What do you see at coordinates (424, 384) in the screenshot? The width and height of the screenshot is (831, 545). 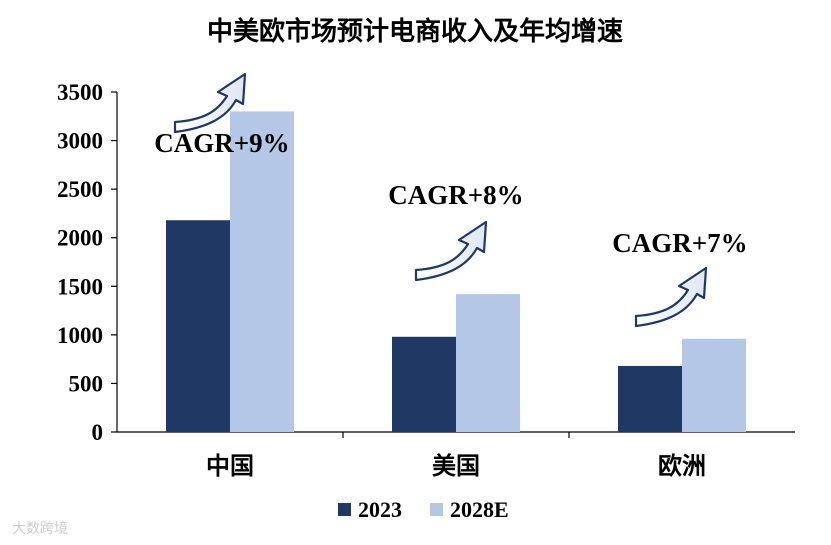 I see `bar-2023-美国` at bounding box center [424, 384].